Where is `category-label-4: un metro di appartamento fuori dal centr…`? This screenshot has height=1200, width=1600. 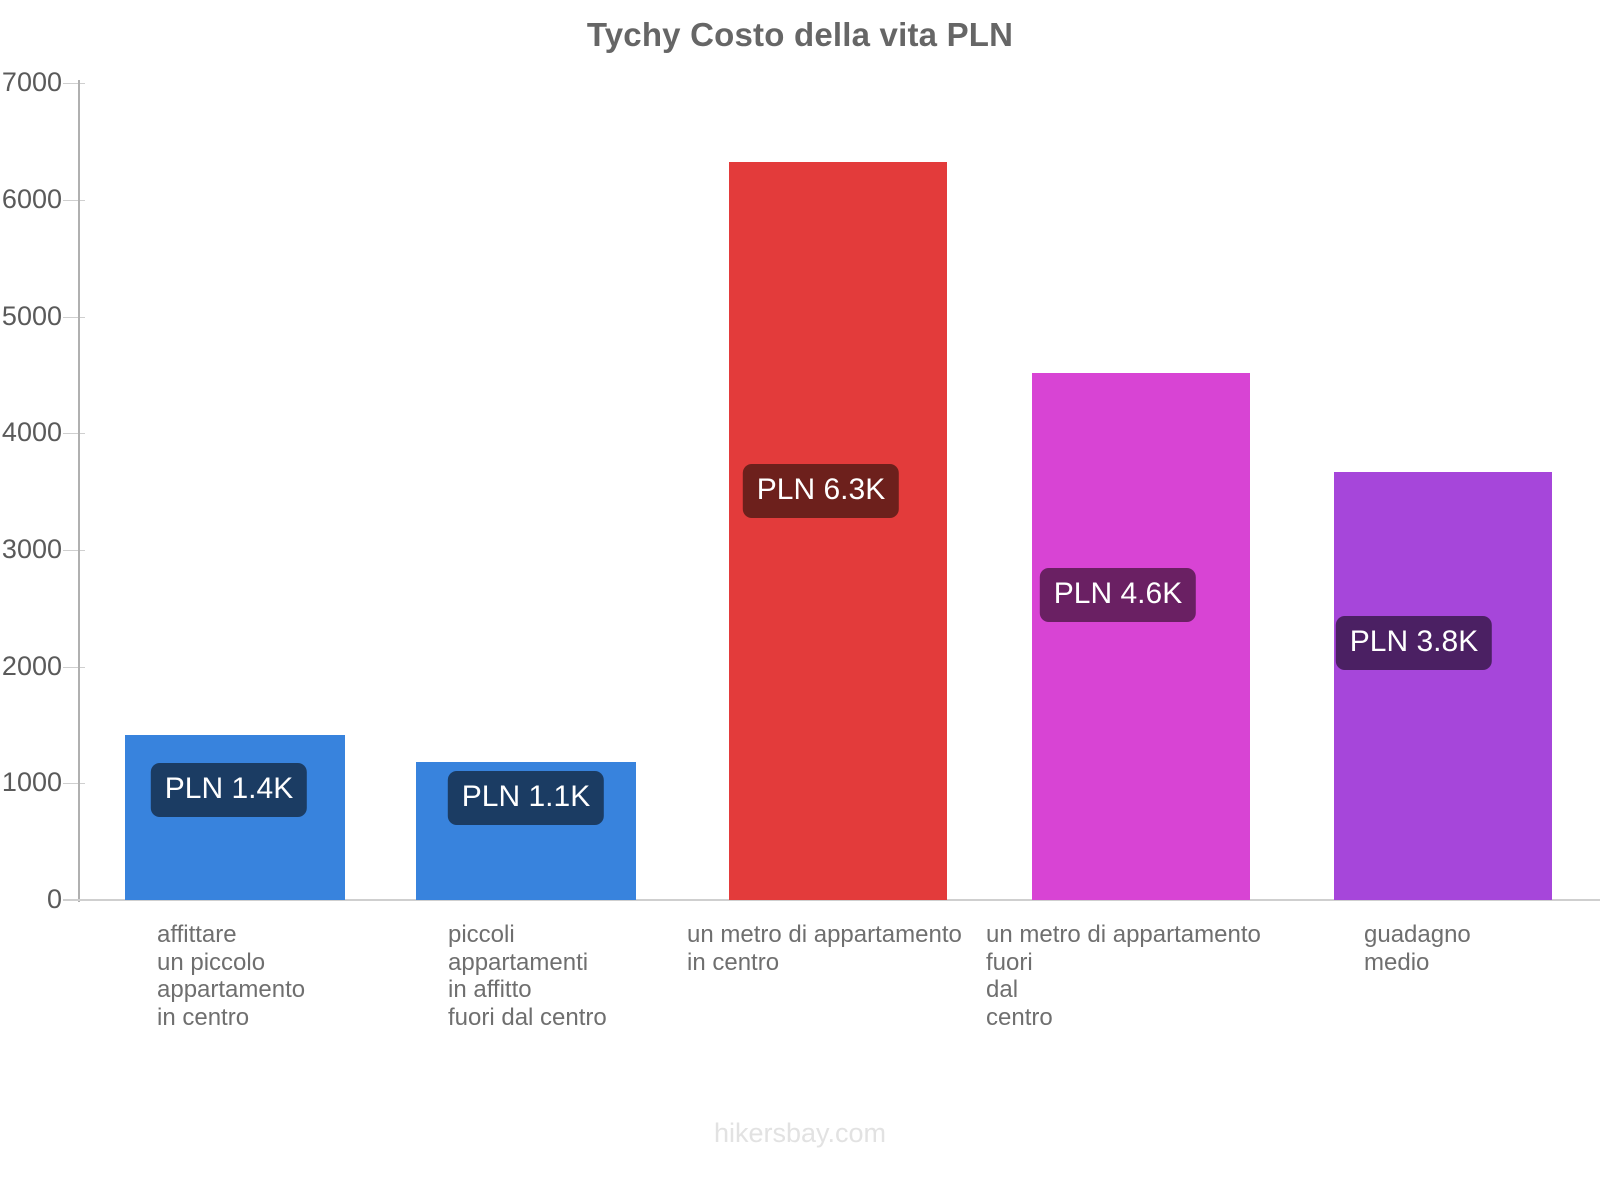 category-label-4: un metro di appartamento fuori dal centr… is located at coordinates (1123, 976).